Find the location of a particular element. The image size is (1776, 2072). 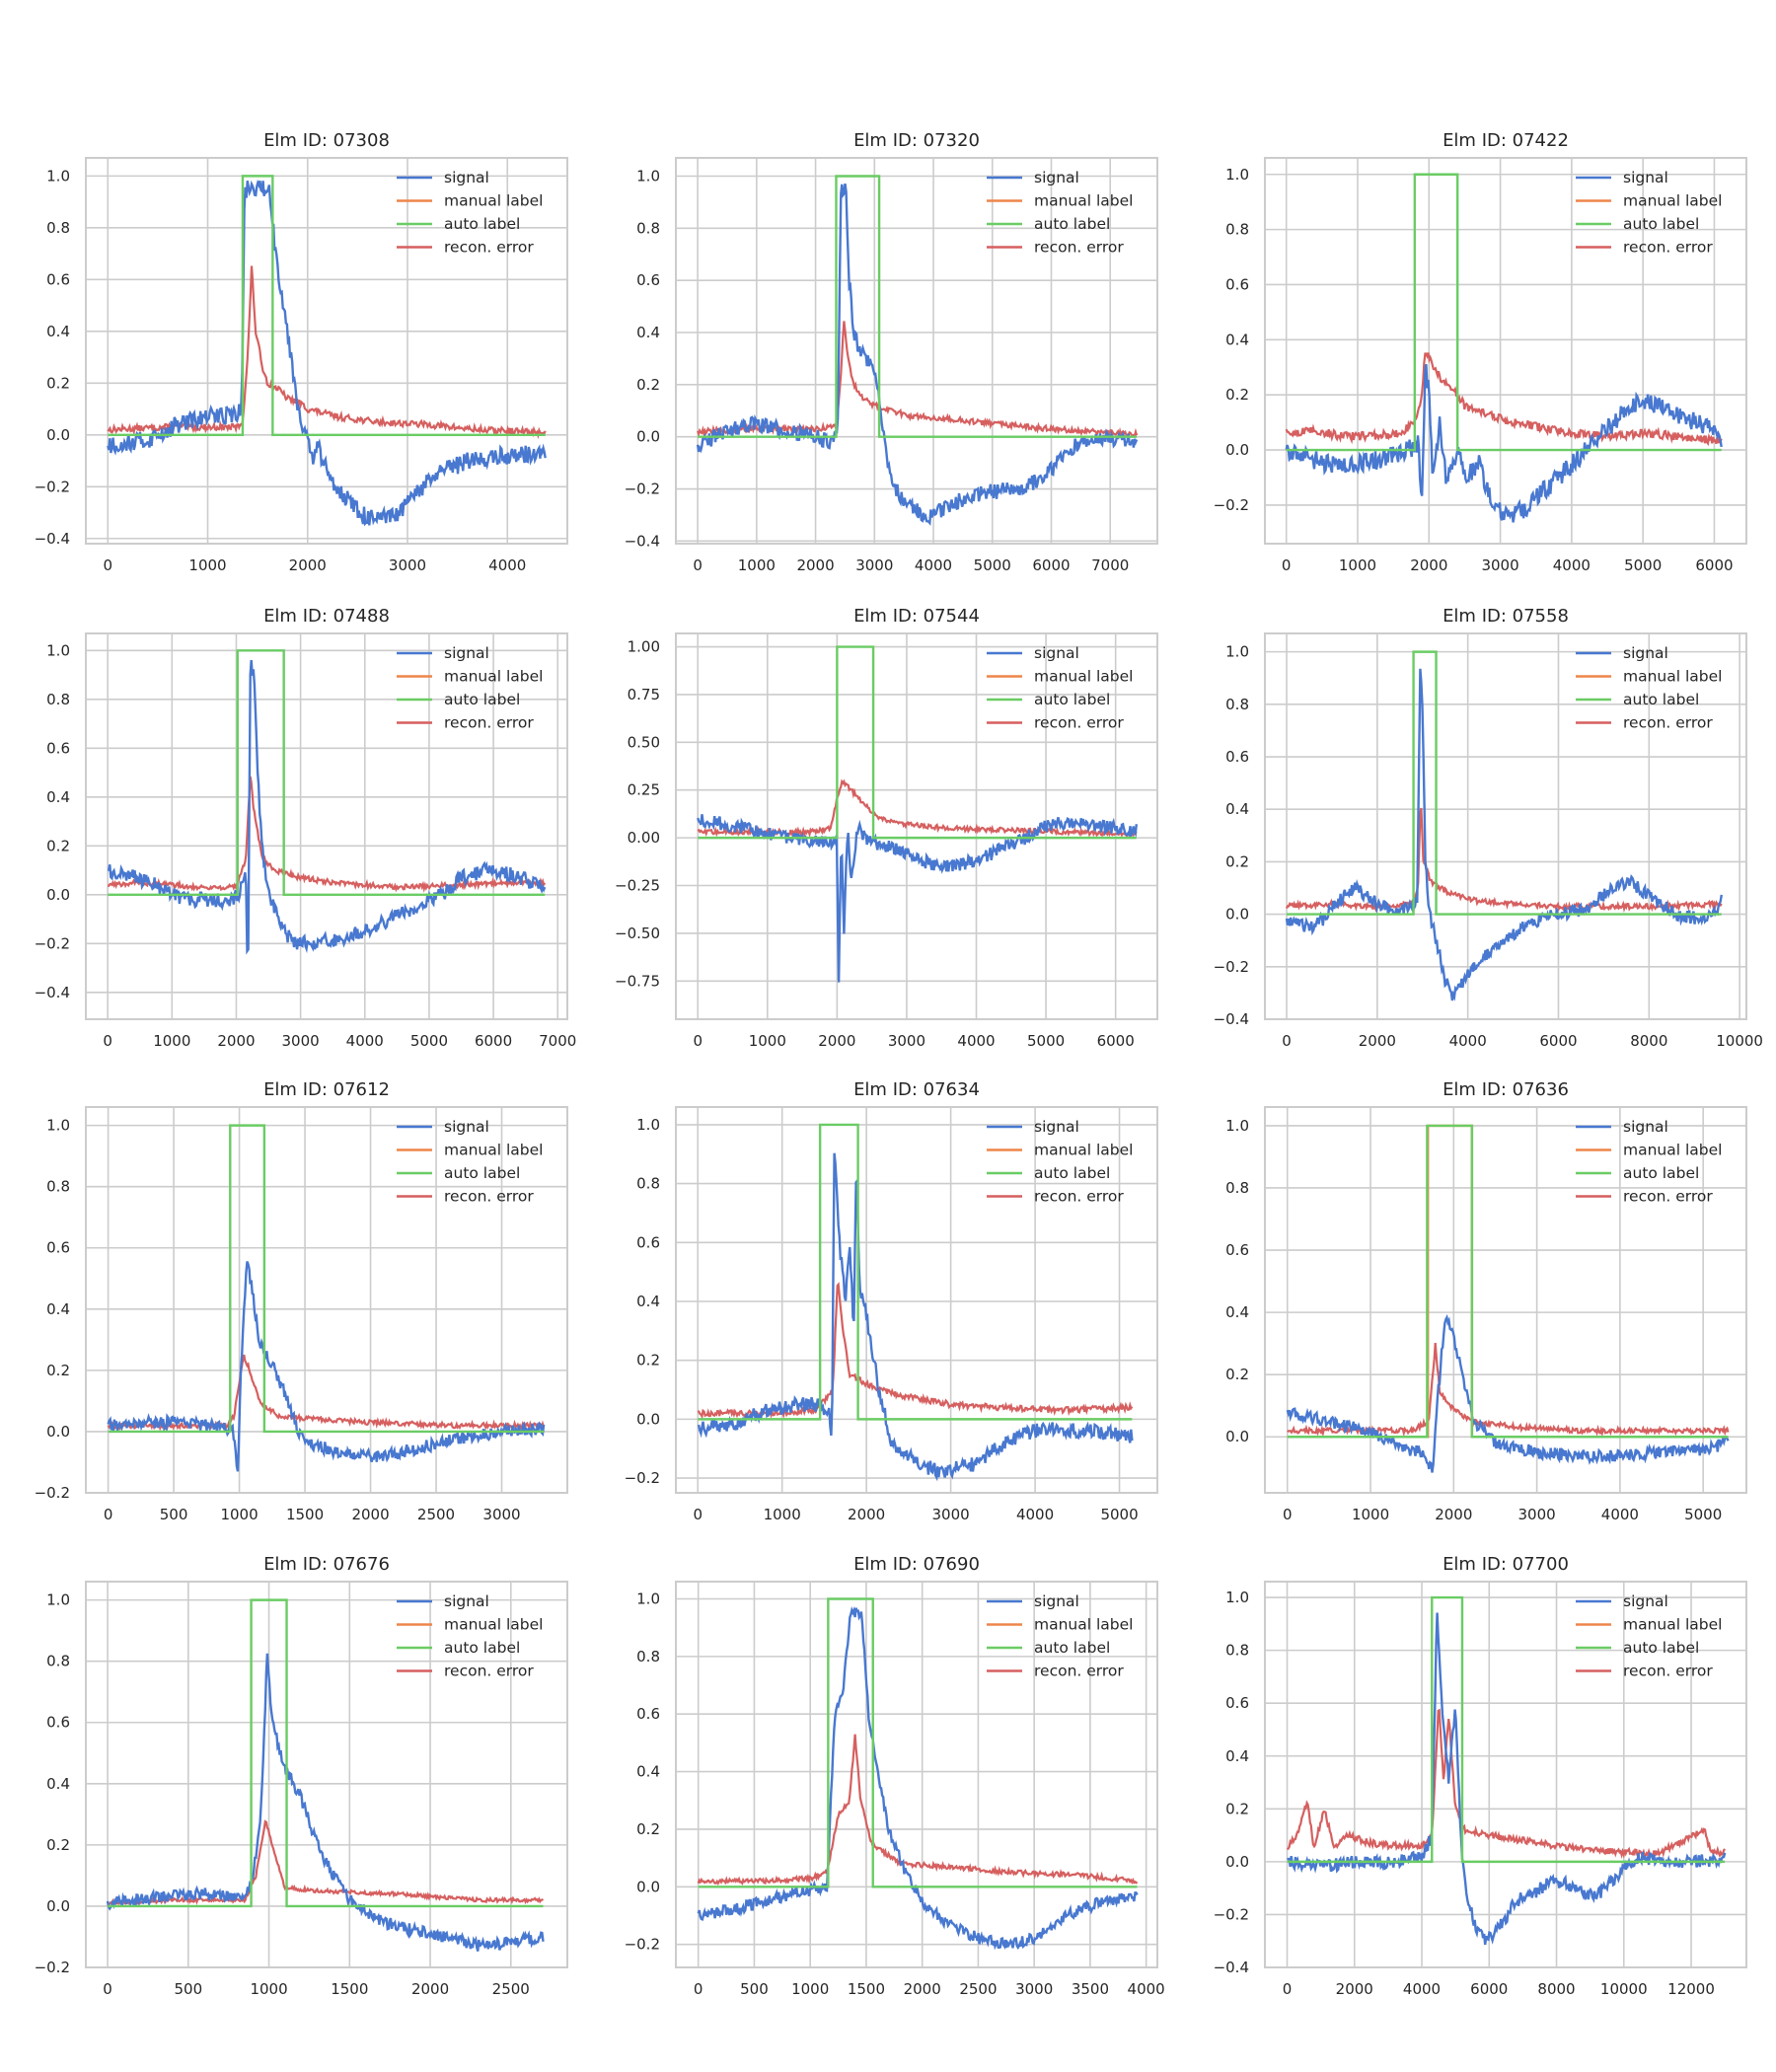

y-tick-label: −0.50 is located at coordinates (637, 934).